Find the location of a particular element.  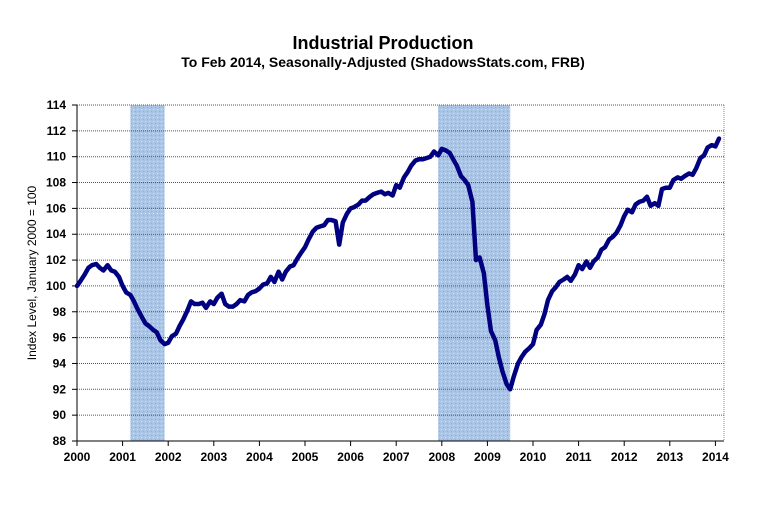

y-tick-label: 112 is located at coordinates (57, 131).